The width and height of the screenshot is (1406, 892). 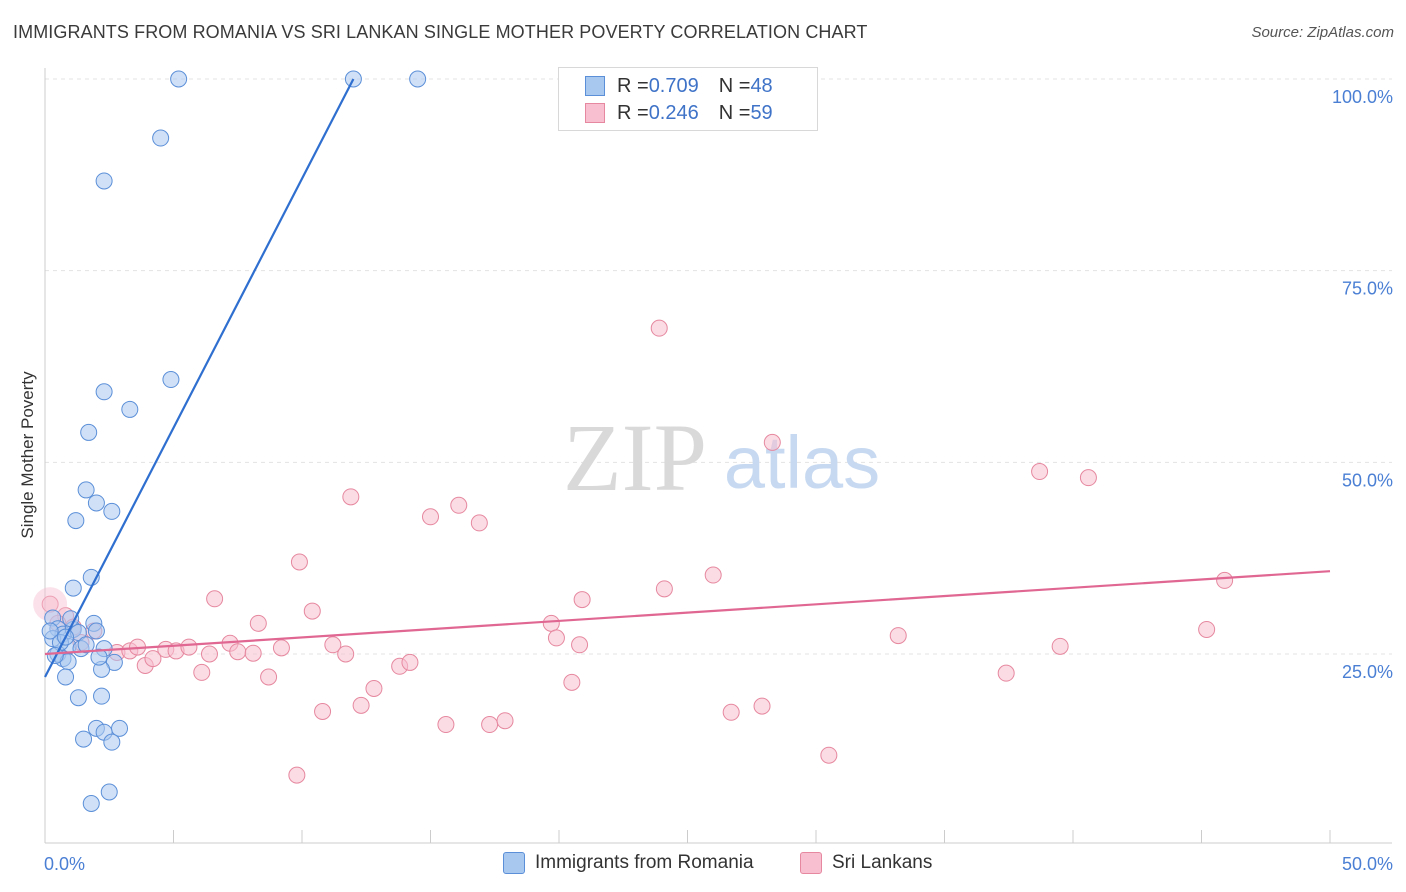 I want to click on y-tick-label: 100.0%, so click(x=1362, y=97).